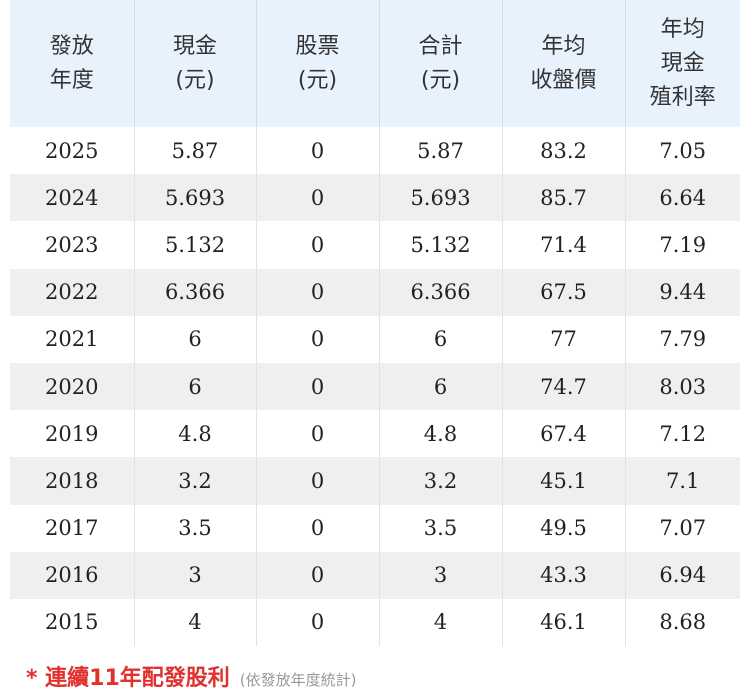 Image resolution: width=740 pixels, height=696 pixels. Describe the element at coordinates (441, 434) in the screenshot. I see `cell-total: 4.8` at that location.